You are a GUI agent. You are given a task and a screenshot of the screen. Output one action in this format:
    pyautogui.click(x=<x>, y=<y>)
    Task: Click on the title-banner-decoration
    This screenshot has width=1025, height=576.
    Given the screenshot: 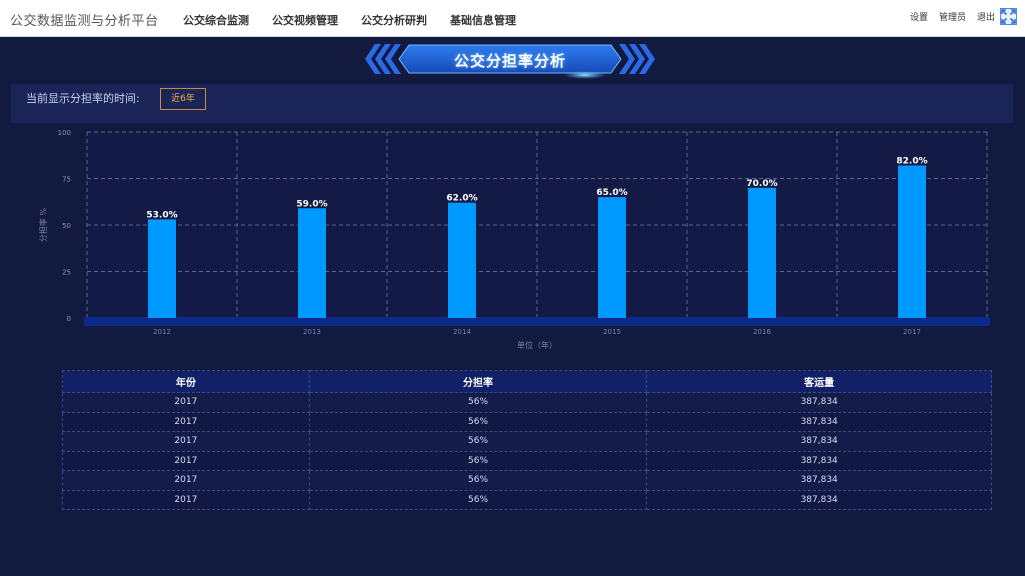 What is the action you would take?
    pyautogui.click(x=510, y=61)
    